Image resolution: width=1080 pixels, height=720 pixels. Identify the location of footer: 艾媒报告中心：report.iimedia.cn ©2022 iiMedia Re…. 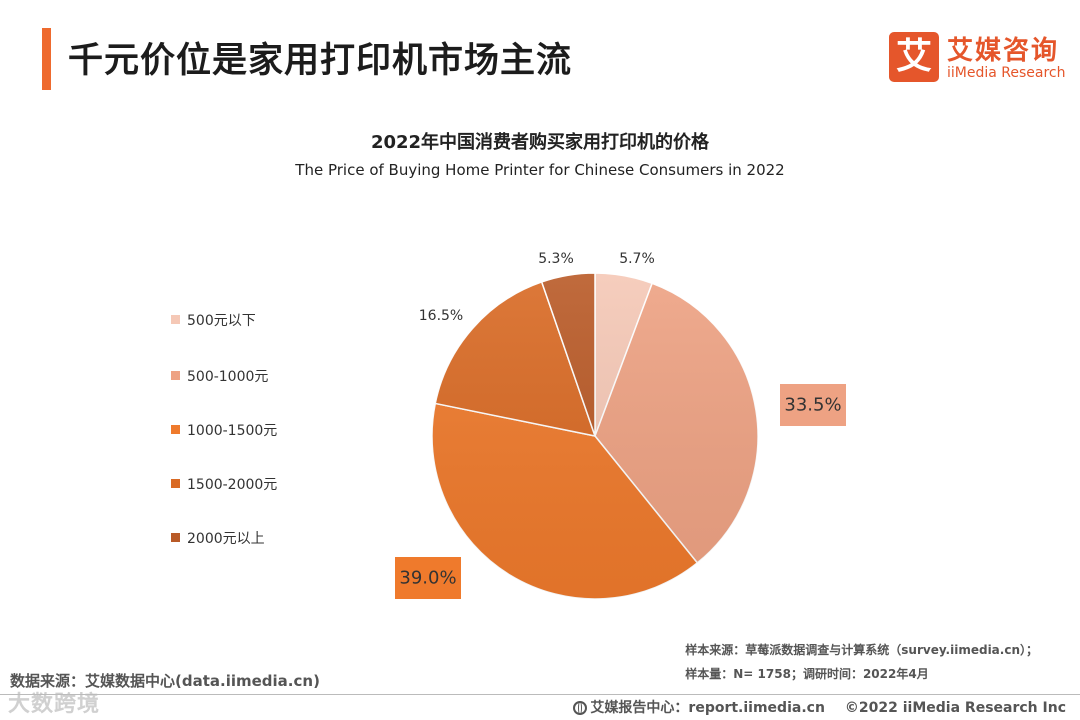
(819, 707).